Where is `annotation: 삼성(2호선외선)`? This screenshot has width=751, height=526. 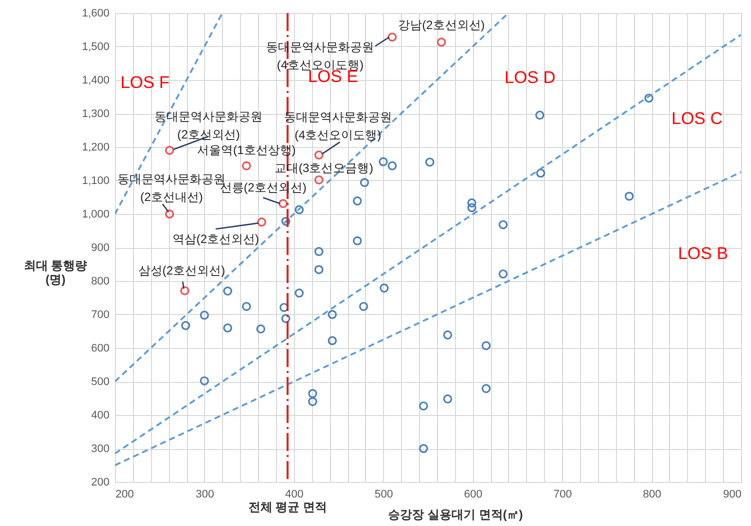
annotation: 삼성(2호선외선) is located at coordinates (182, 271).